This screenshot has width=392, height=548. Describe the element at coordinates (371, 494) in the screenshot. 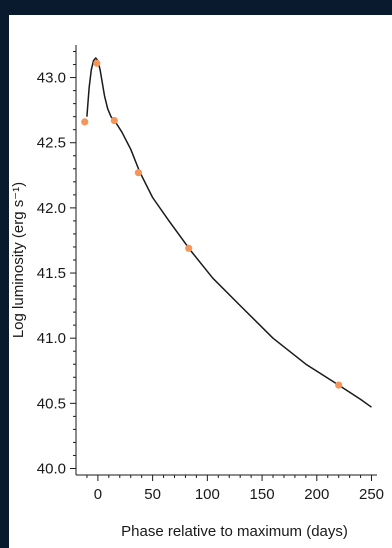

I see `x-tick-label: 250` at that location.